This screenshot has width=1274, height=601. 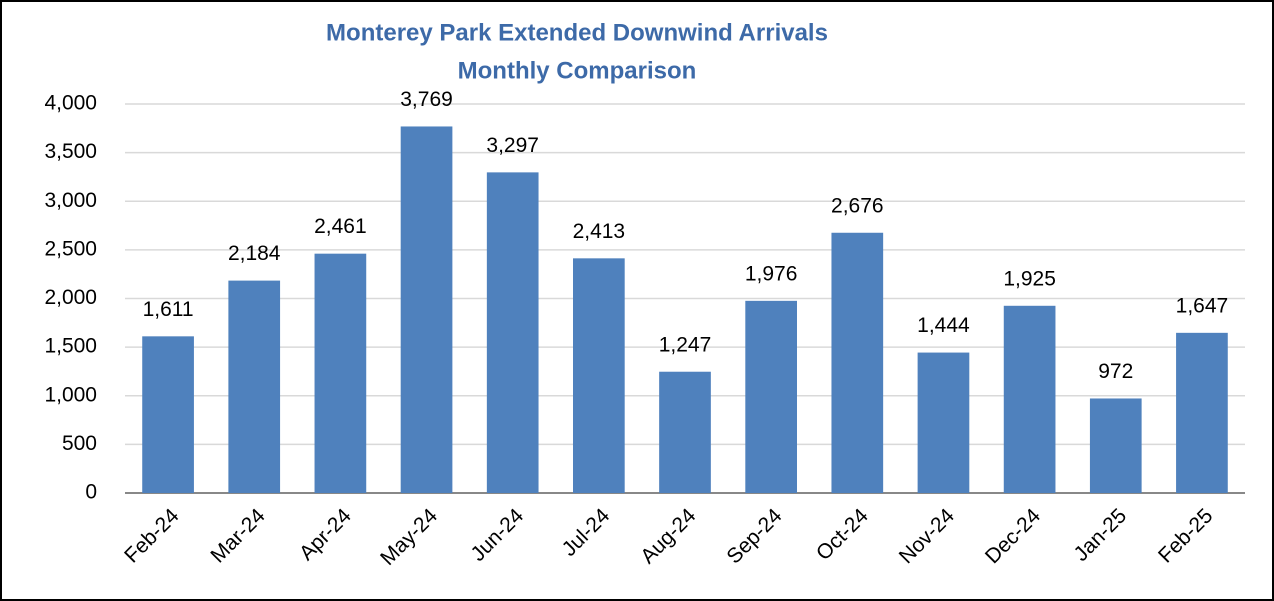 I want to click on data-label: 1,647, so click(x=1202, y=305).